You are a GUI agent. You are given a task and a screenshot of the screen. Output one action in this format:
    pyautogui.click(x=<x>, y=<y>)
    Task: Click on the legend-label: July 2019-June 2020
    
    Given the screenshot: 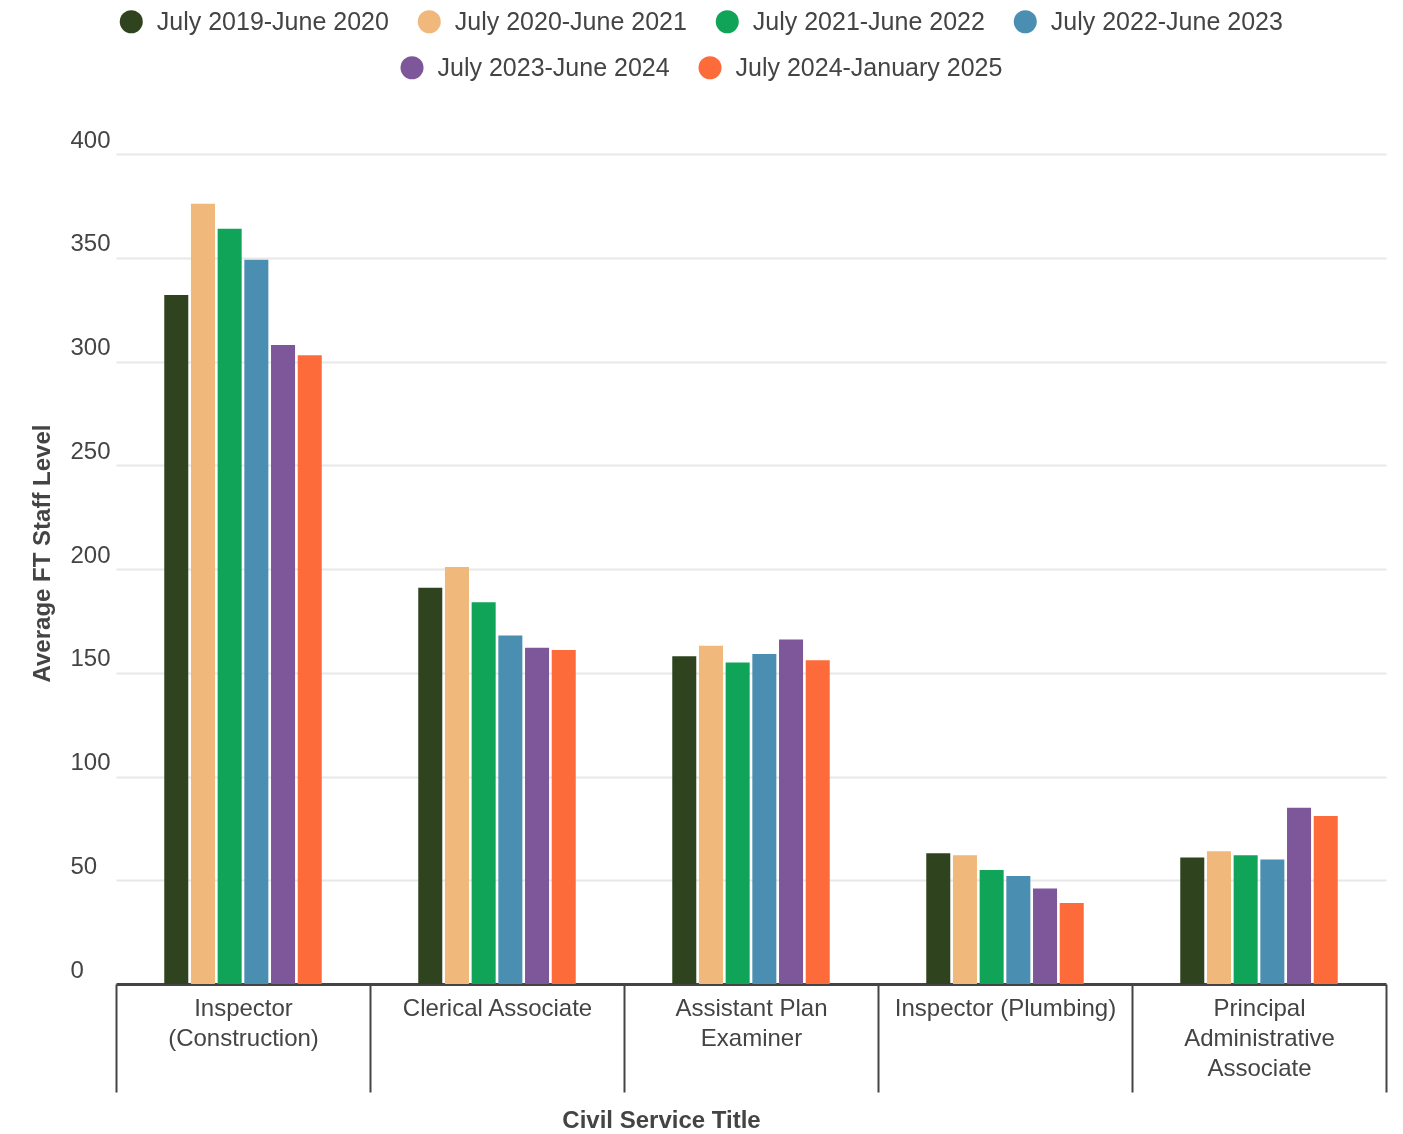 What is the action you would take?
    pyautogui.click(x=272, y=20)
    